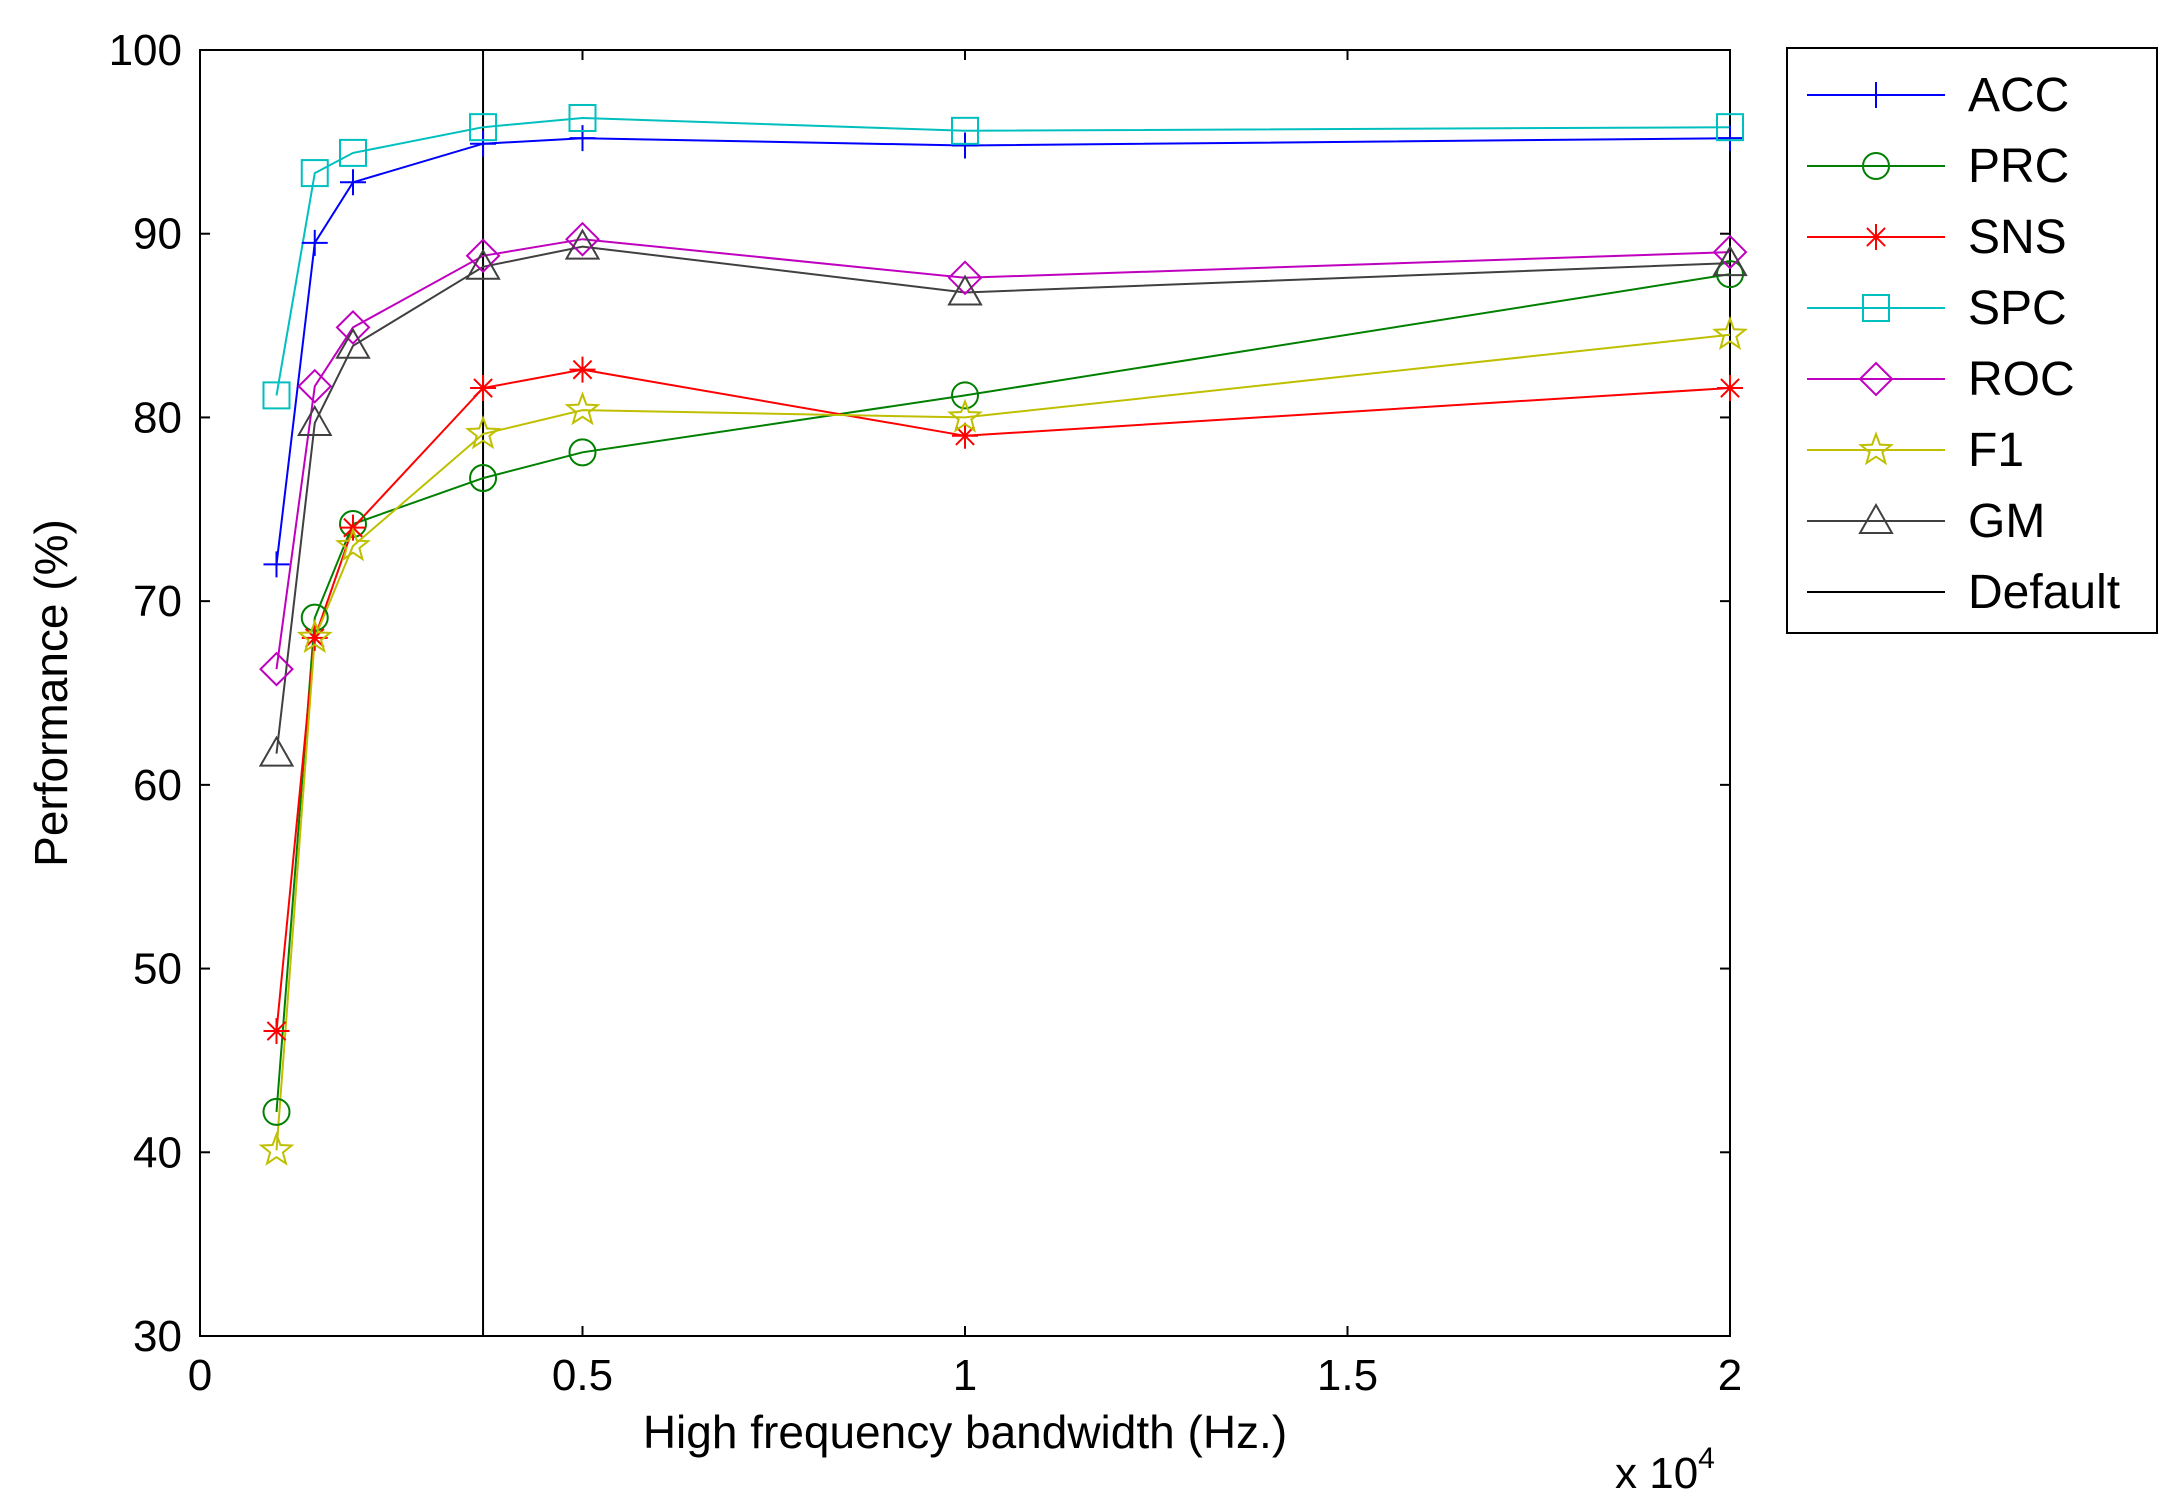 The image size is (2174, 1493). I want to click on legend-label-roc: ROC, so click(2021, 379).